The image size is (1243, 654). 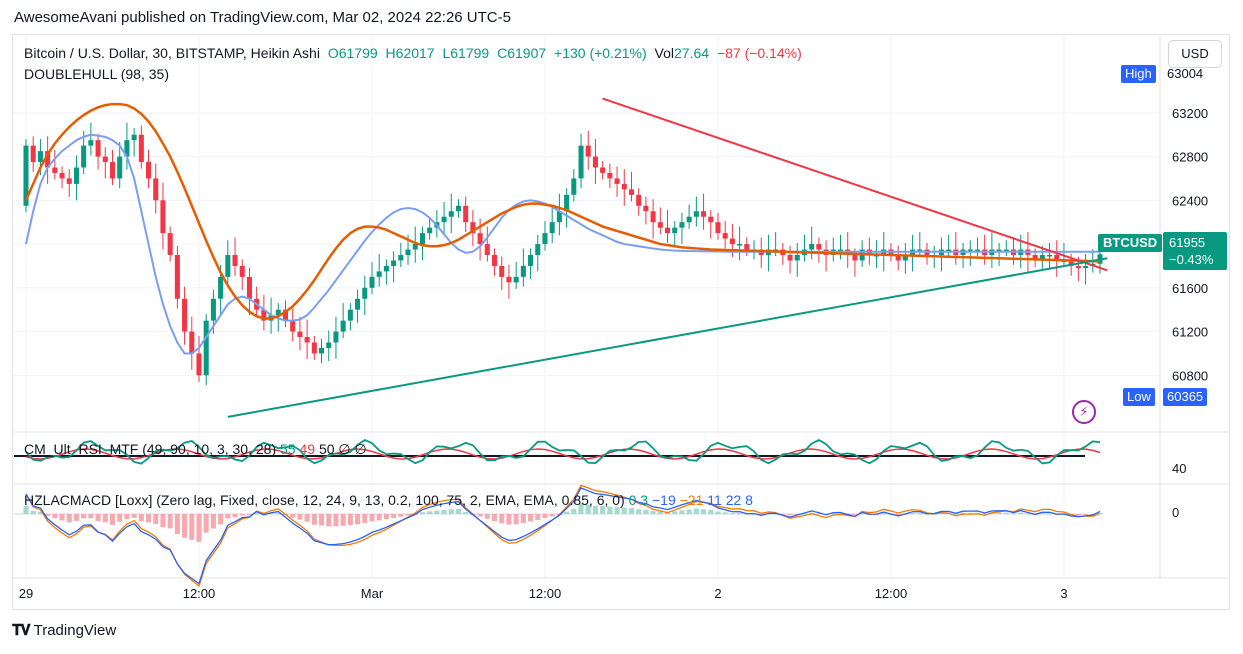 I want to click on resistance-trendline, so click(x=855, y=184).